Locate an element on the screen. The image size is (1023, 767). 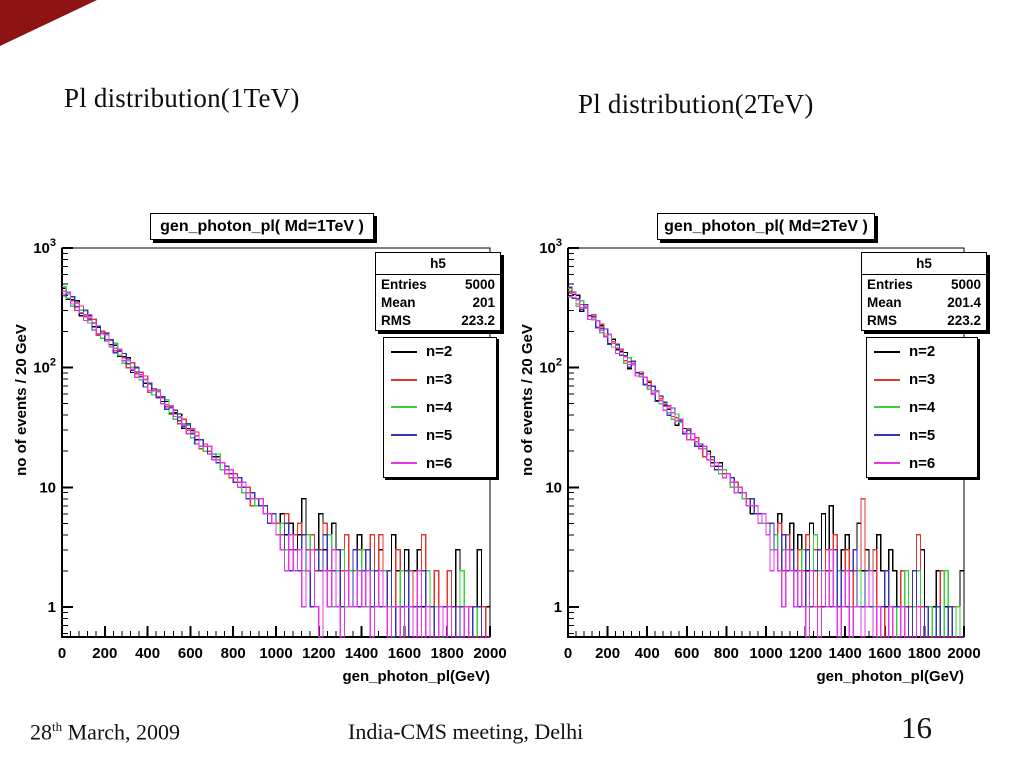
plot-title-2tev: gen_photon_pl( Md=2TeV ) is located at coordinates (766, 226).